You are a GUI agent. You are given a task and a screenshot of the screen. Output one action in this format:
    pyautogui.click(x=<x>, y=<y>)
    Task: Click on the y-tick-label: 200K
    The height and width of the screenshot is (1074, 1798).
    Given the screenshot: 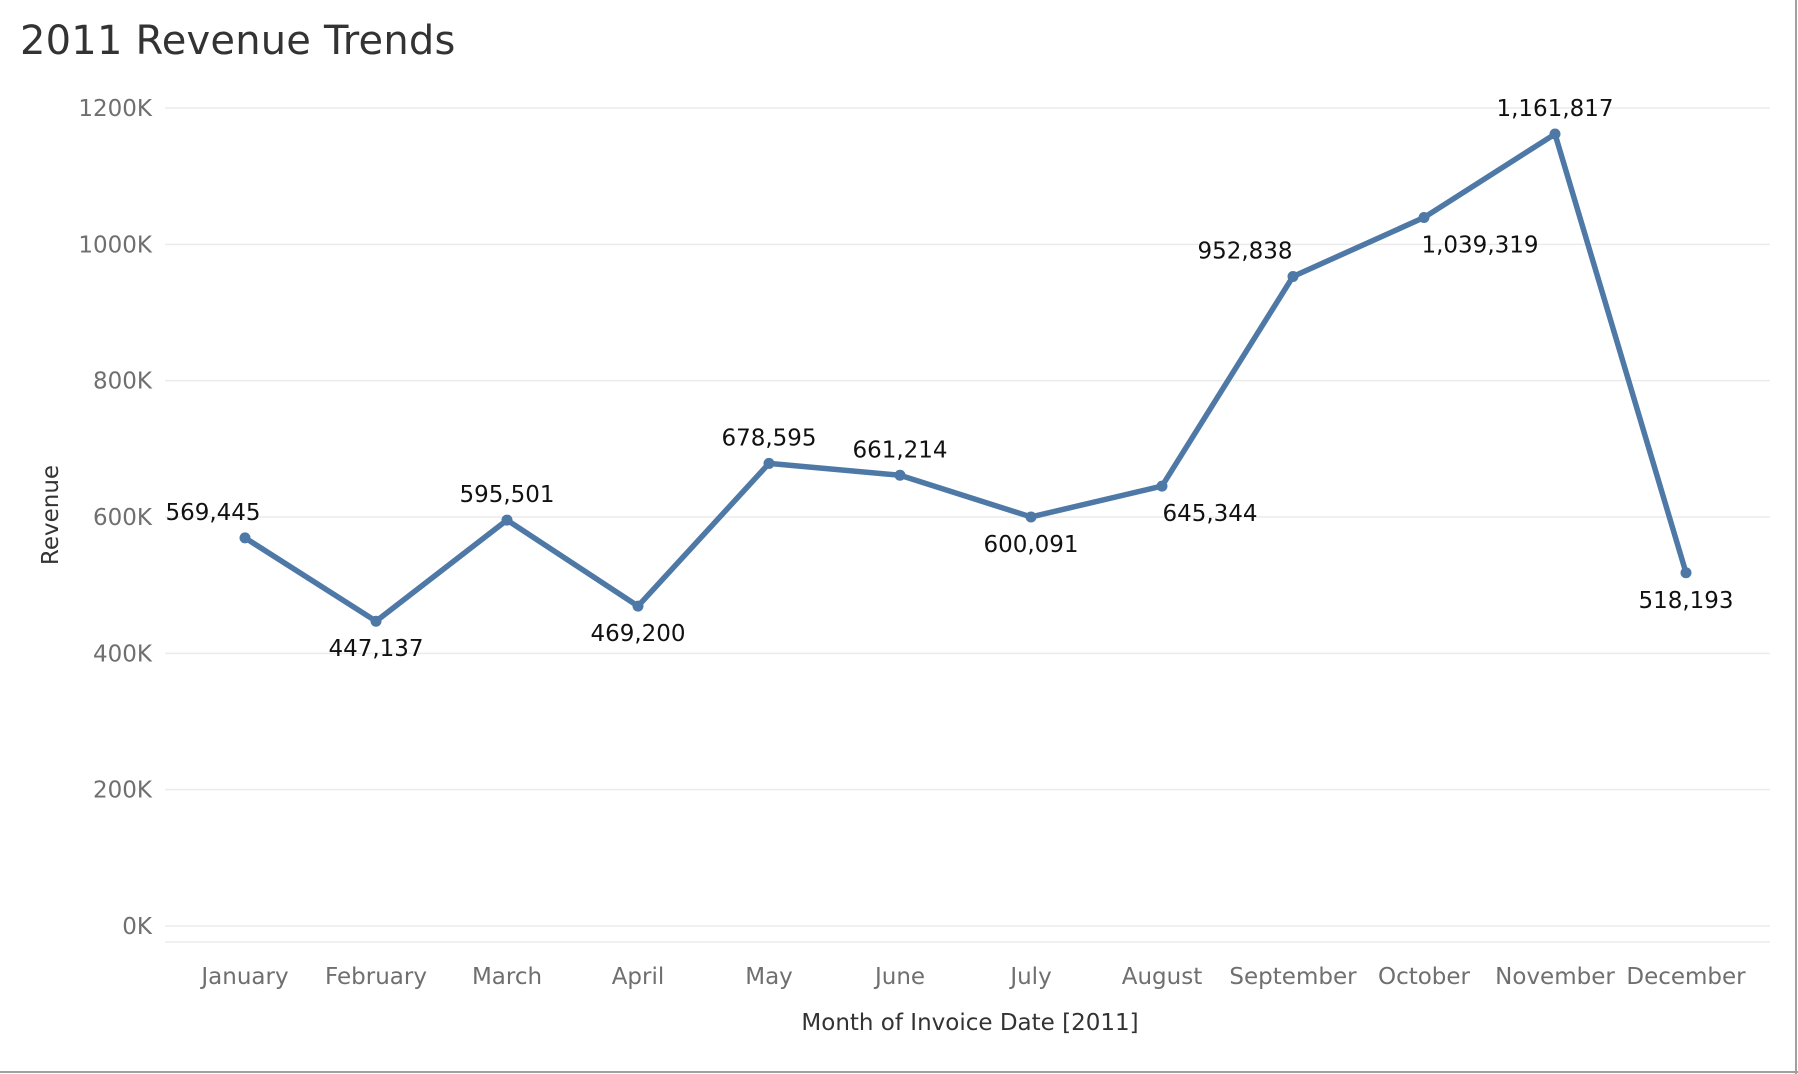 What is the action you would take?
    pyautogui.click(x=123, y=791)
    